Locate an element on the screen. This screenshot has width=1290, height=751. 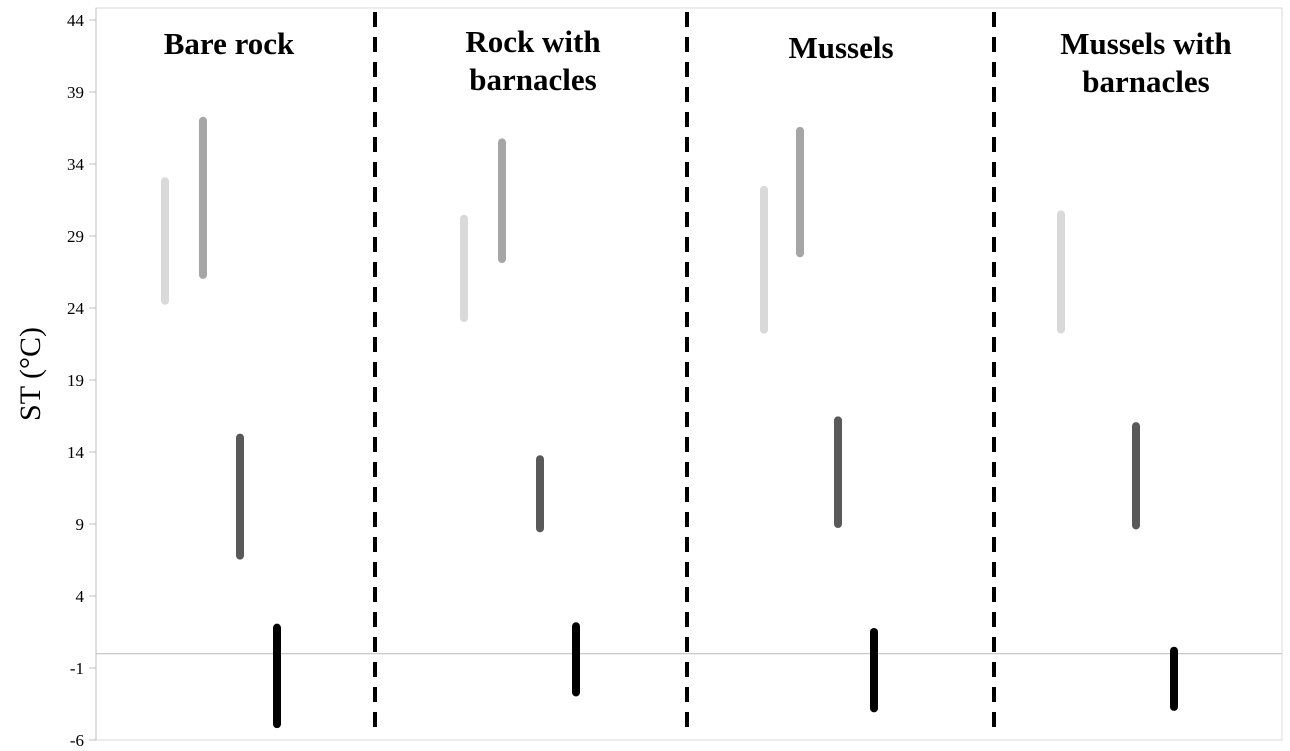
y-tick-label: 14 is located at coordinates (76, 452).